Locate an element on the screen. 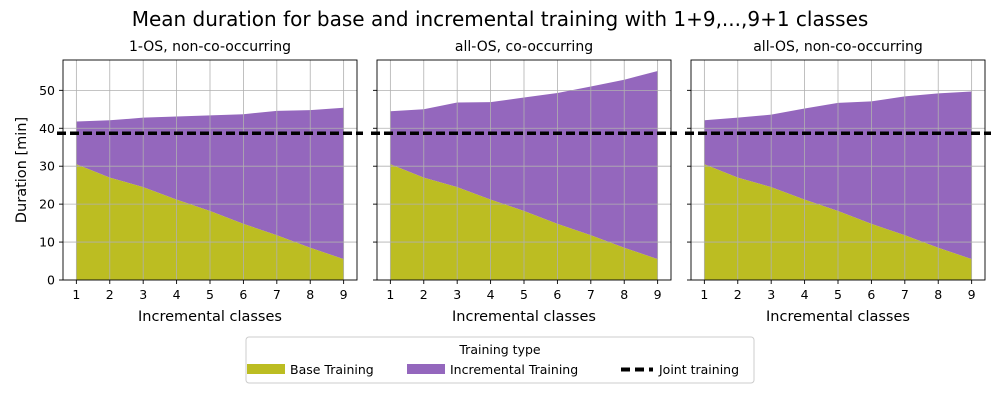 Image resolution: width=1000 pixels, height=400 pixels. y-tick-label: 40 is located at coordinates (47, 128).